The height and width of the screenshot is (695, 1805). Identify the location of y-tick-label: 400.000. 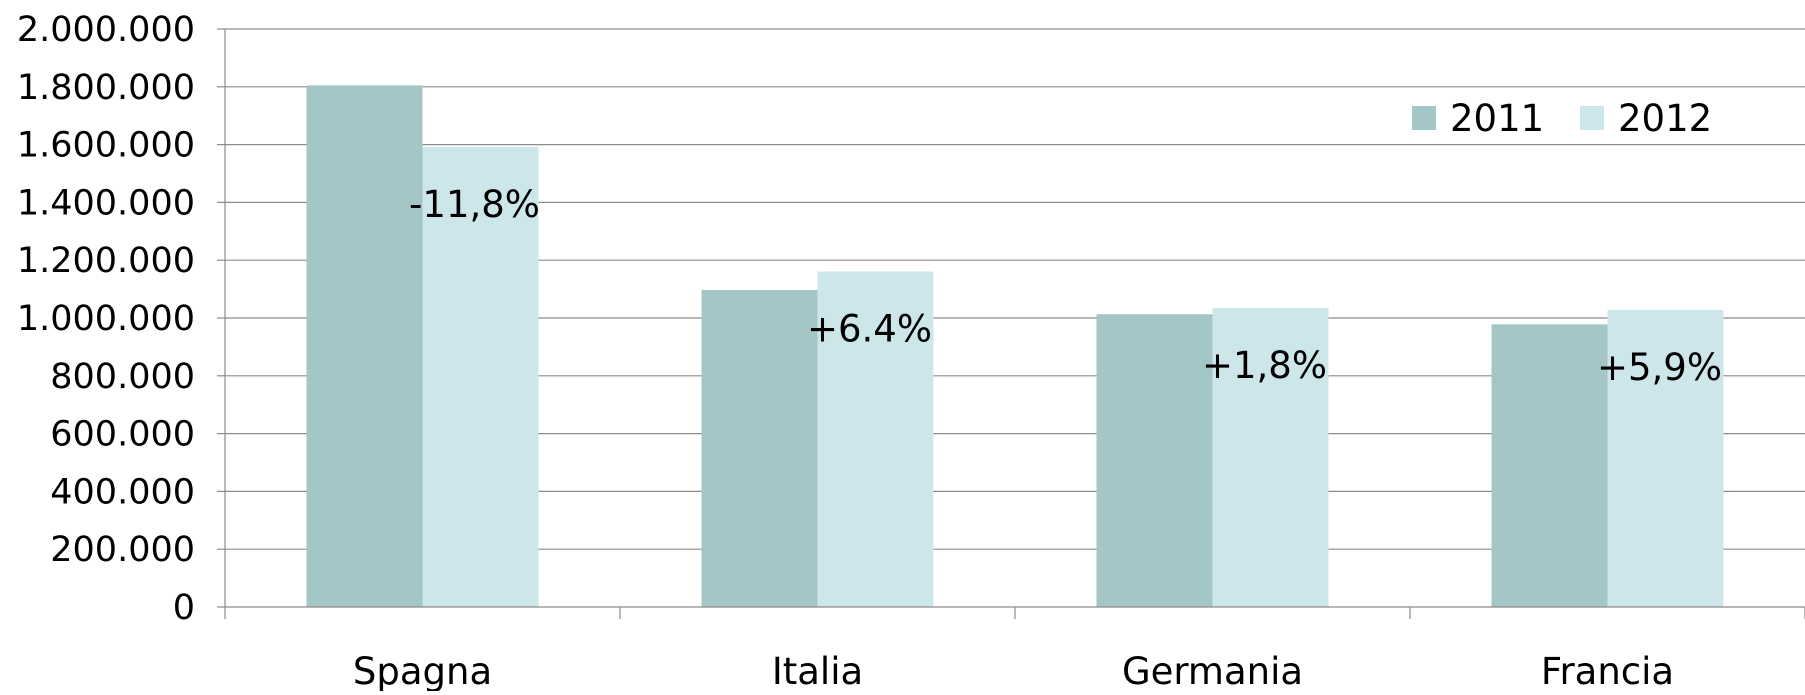
(122, 492).